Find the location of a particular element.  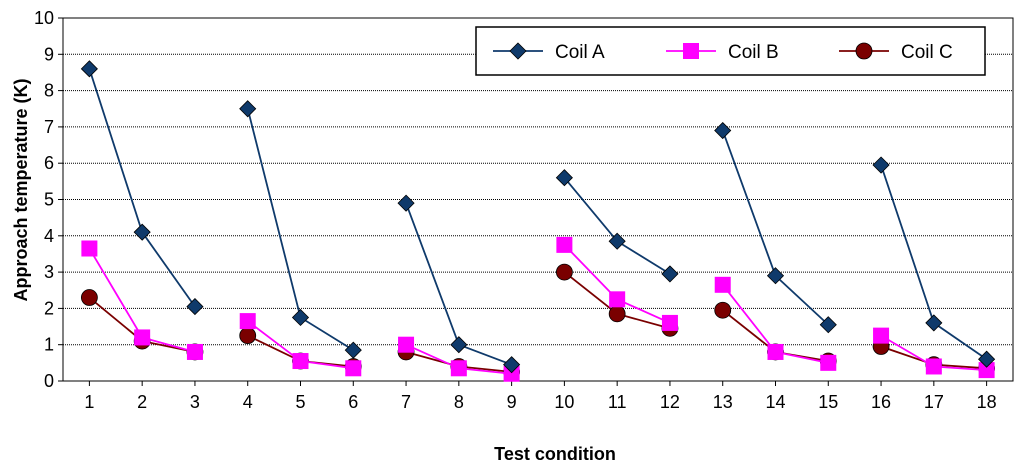

x-tick-label: 7 is located at coordinates (406, 402).